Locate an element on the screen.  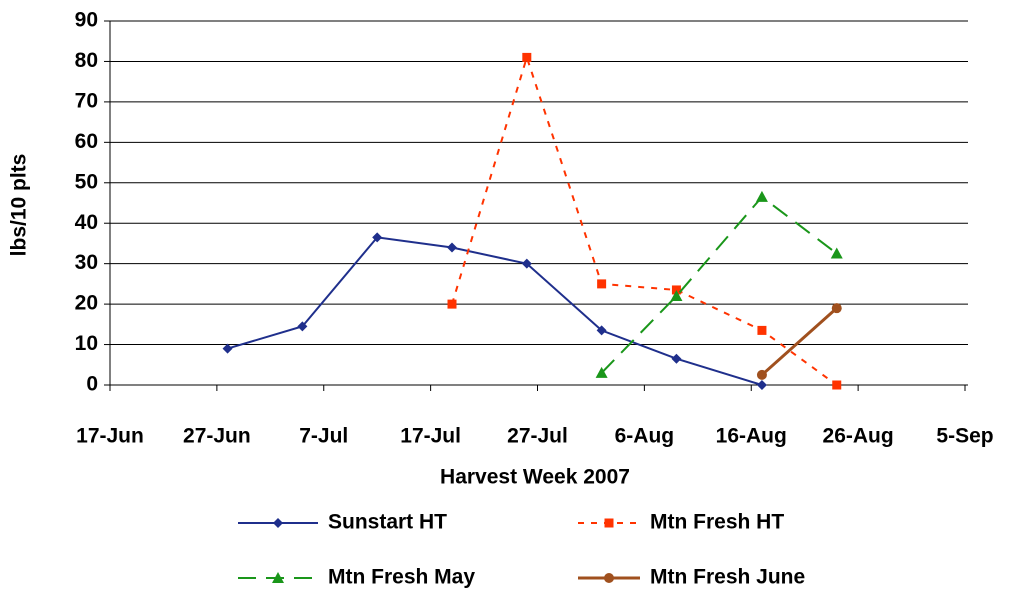
y-axis-title: lbs/10 plts is located at coordinates (19, 205).